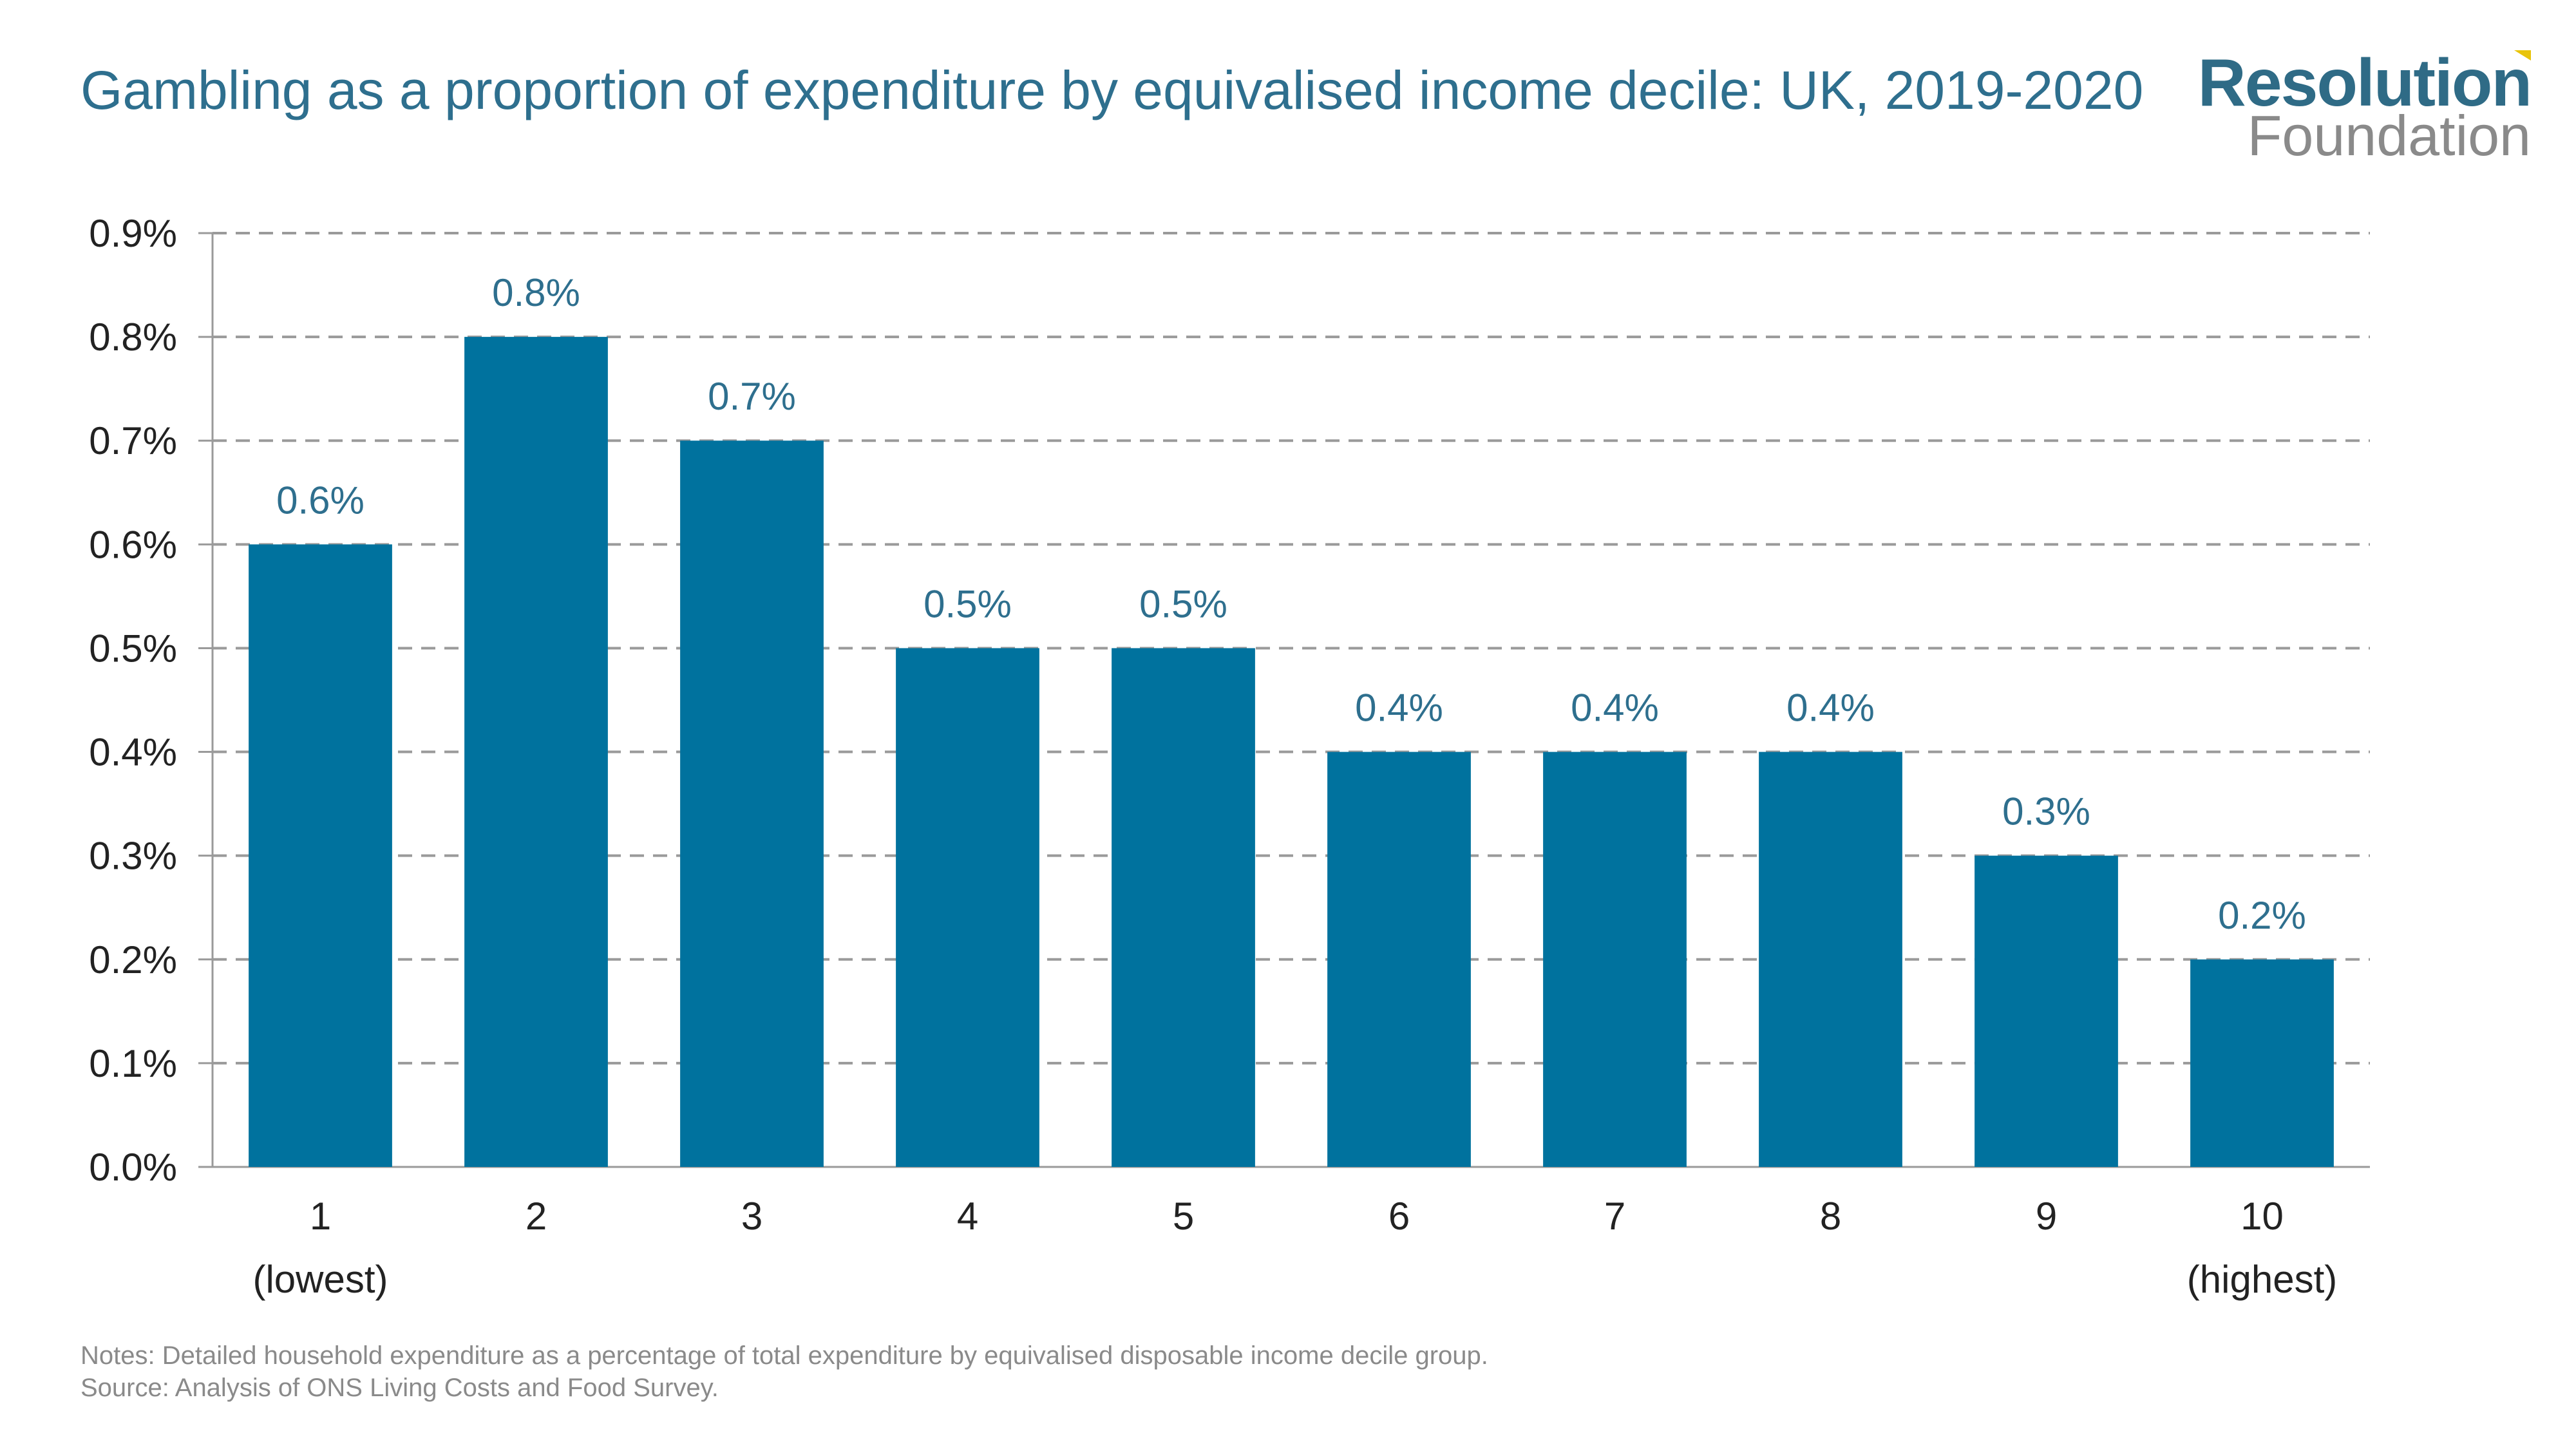 Image resolution: width=2576 pixels, height=1449 pixels. I want to click on resolution-foundation-logo: Resolution Foundation, so click(2351, 106).